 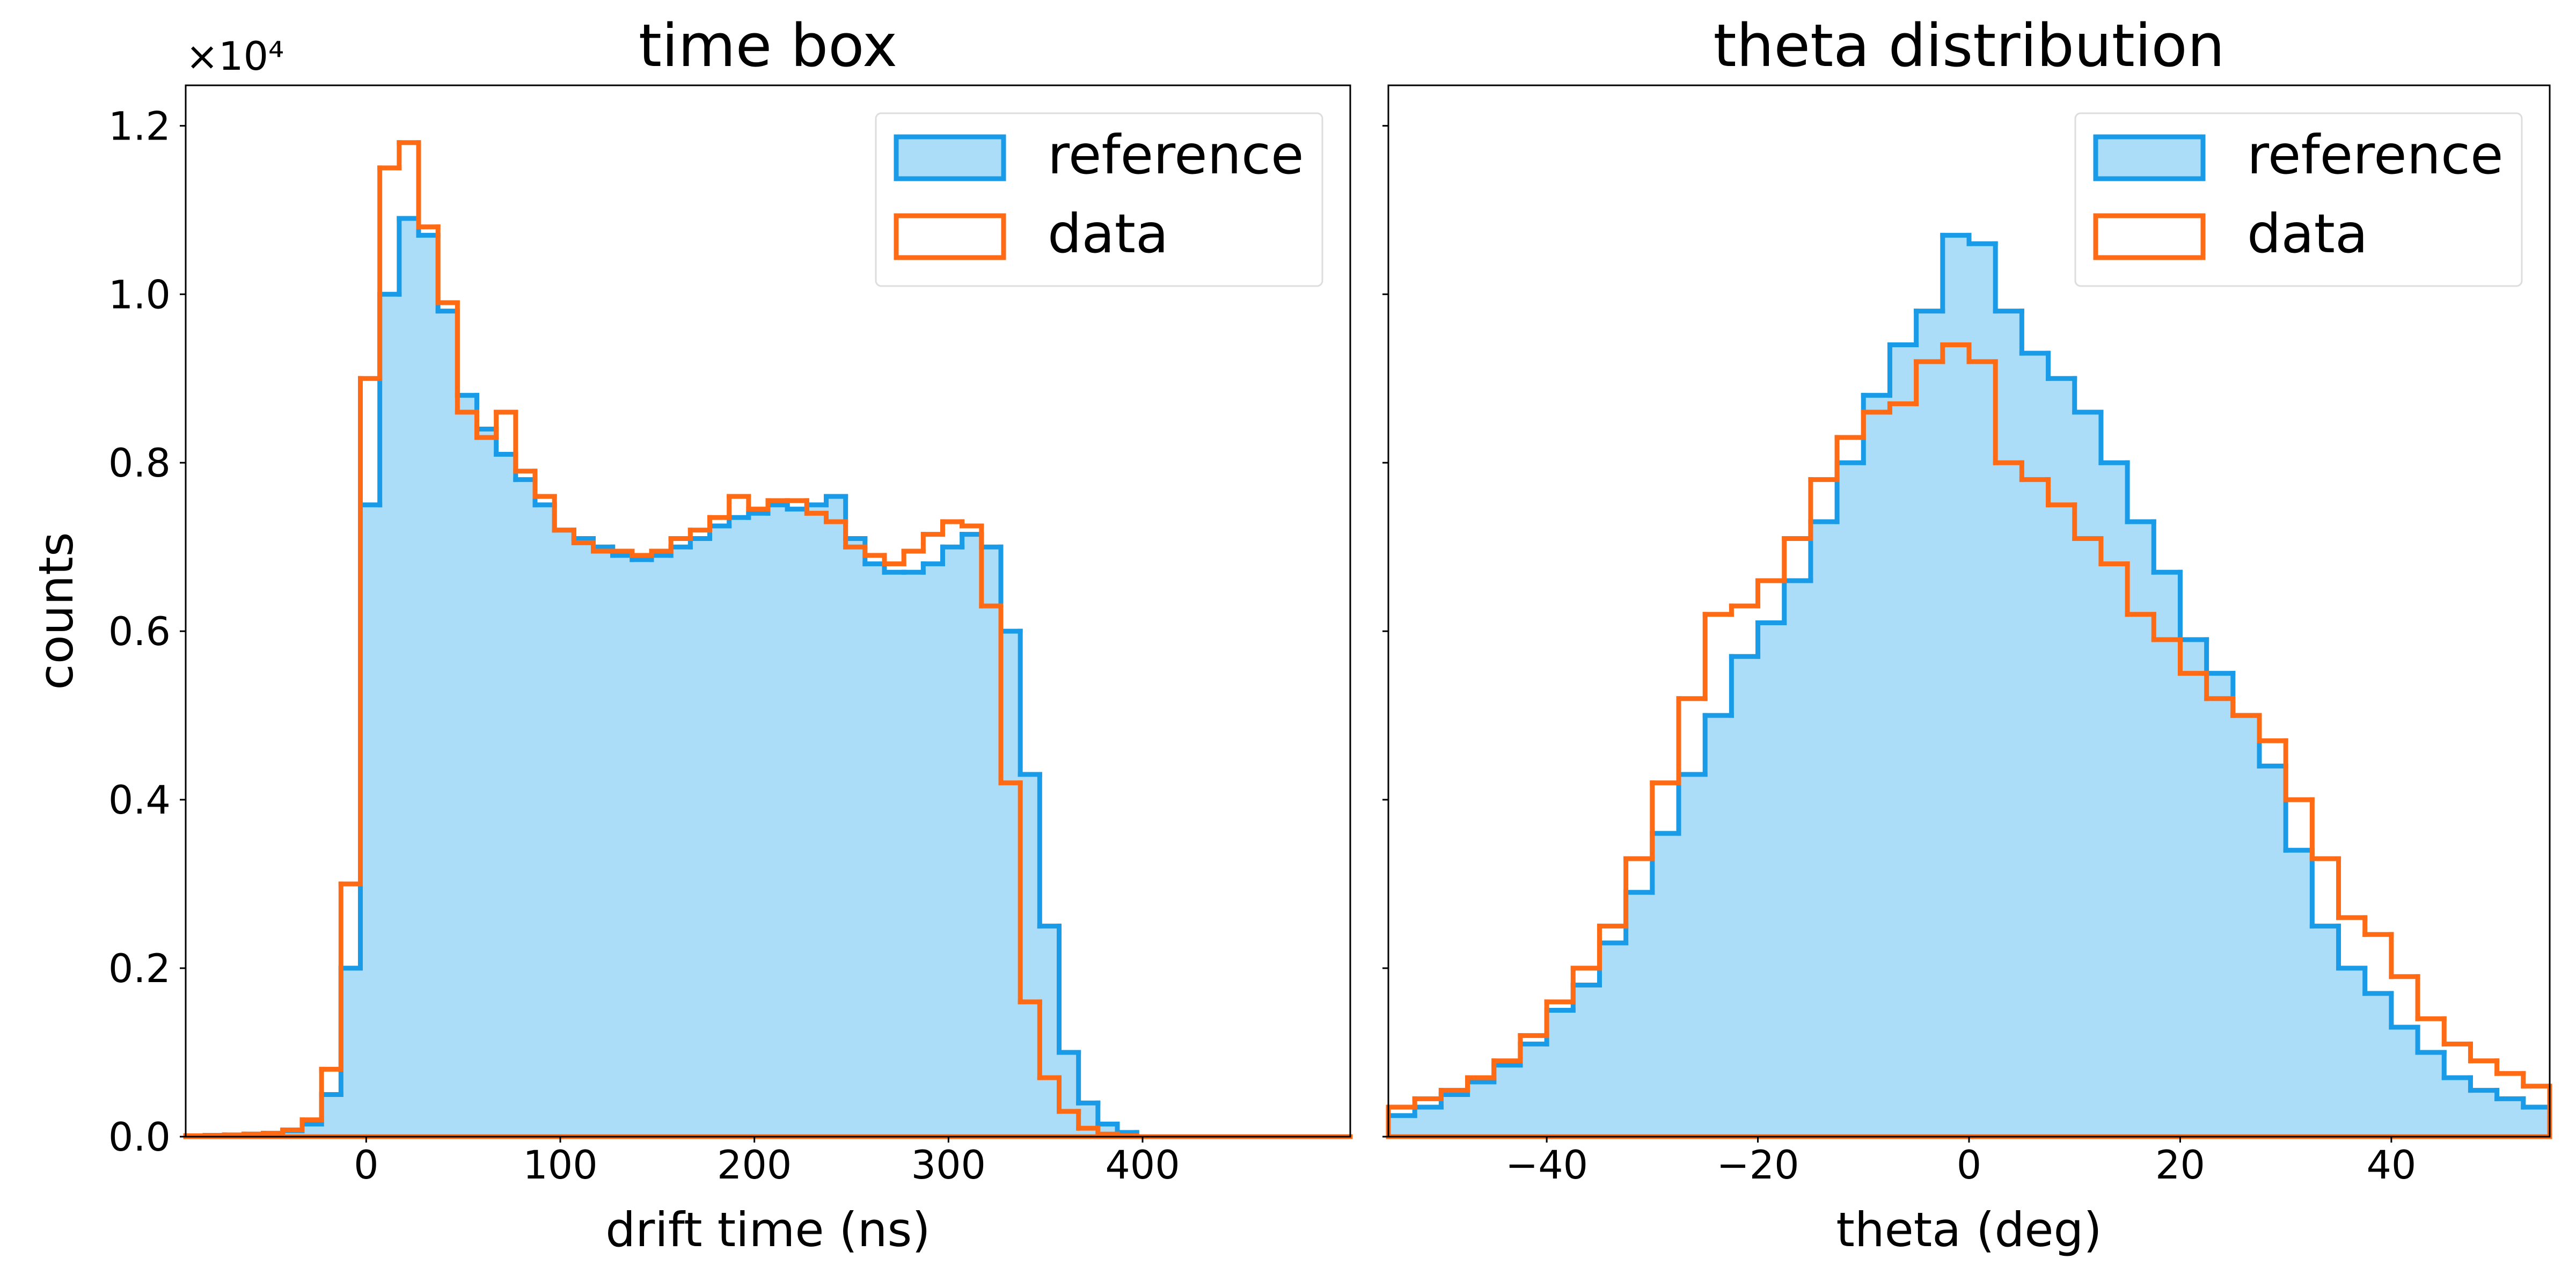 I want to click on y-offset-text: ×10⁴, so click(x=235, y=56).